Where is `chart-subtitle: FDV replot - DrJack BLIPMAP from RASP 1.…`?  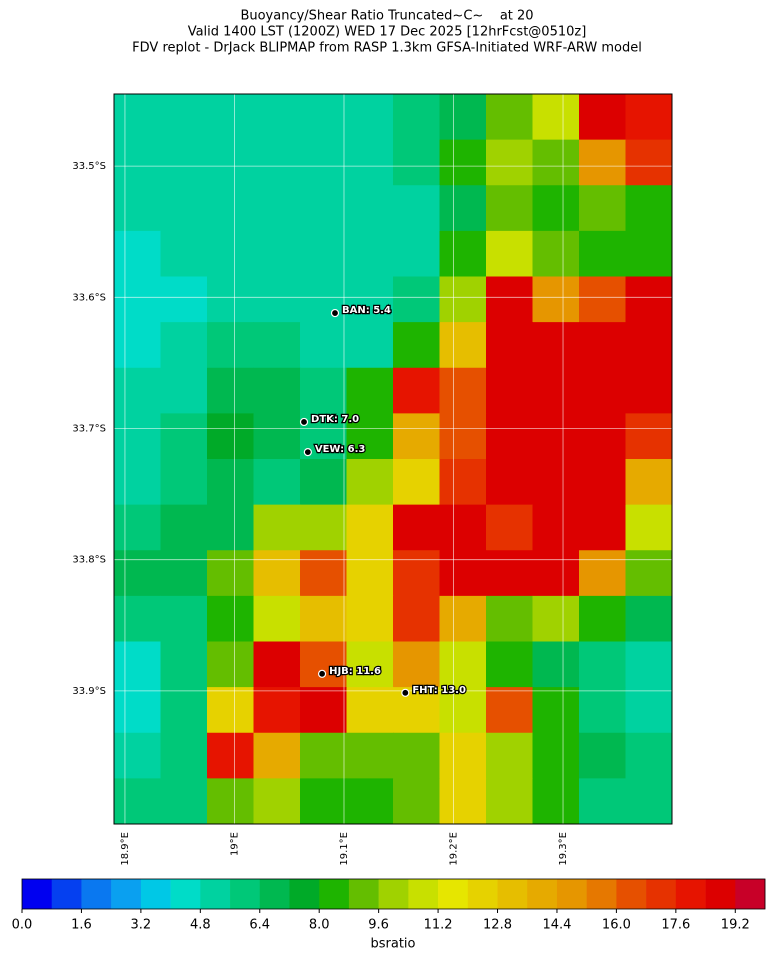
chart-subtitle: FDV replot - DrJack BLIPMAP from RASP 1.… is located at coordinates (387, 48).